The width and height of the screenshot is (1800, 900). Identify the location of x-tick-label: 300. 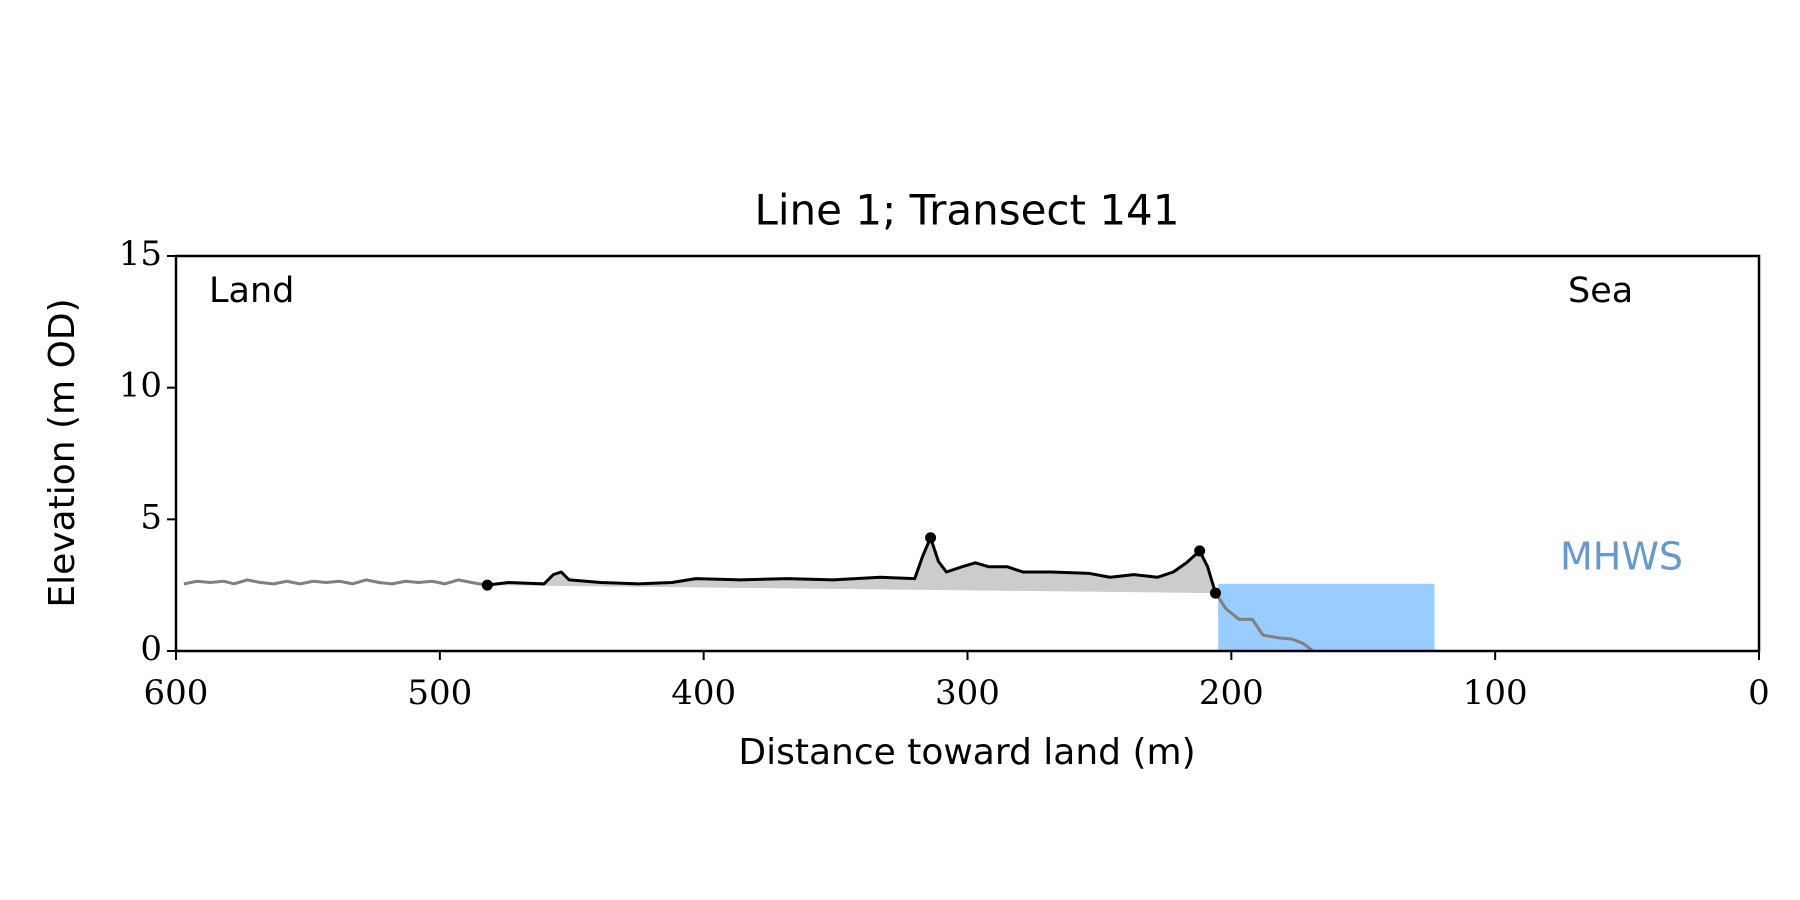
(967, 693).